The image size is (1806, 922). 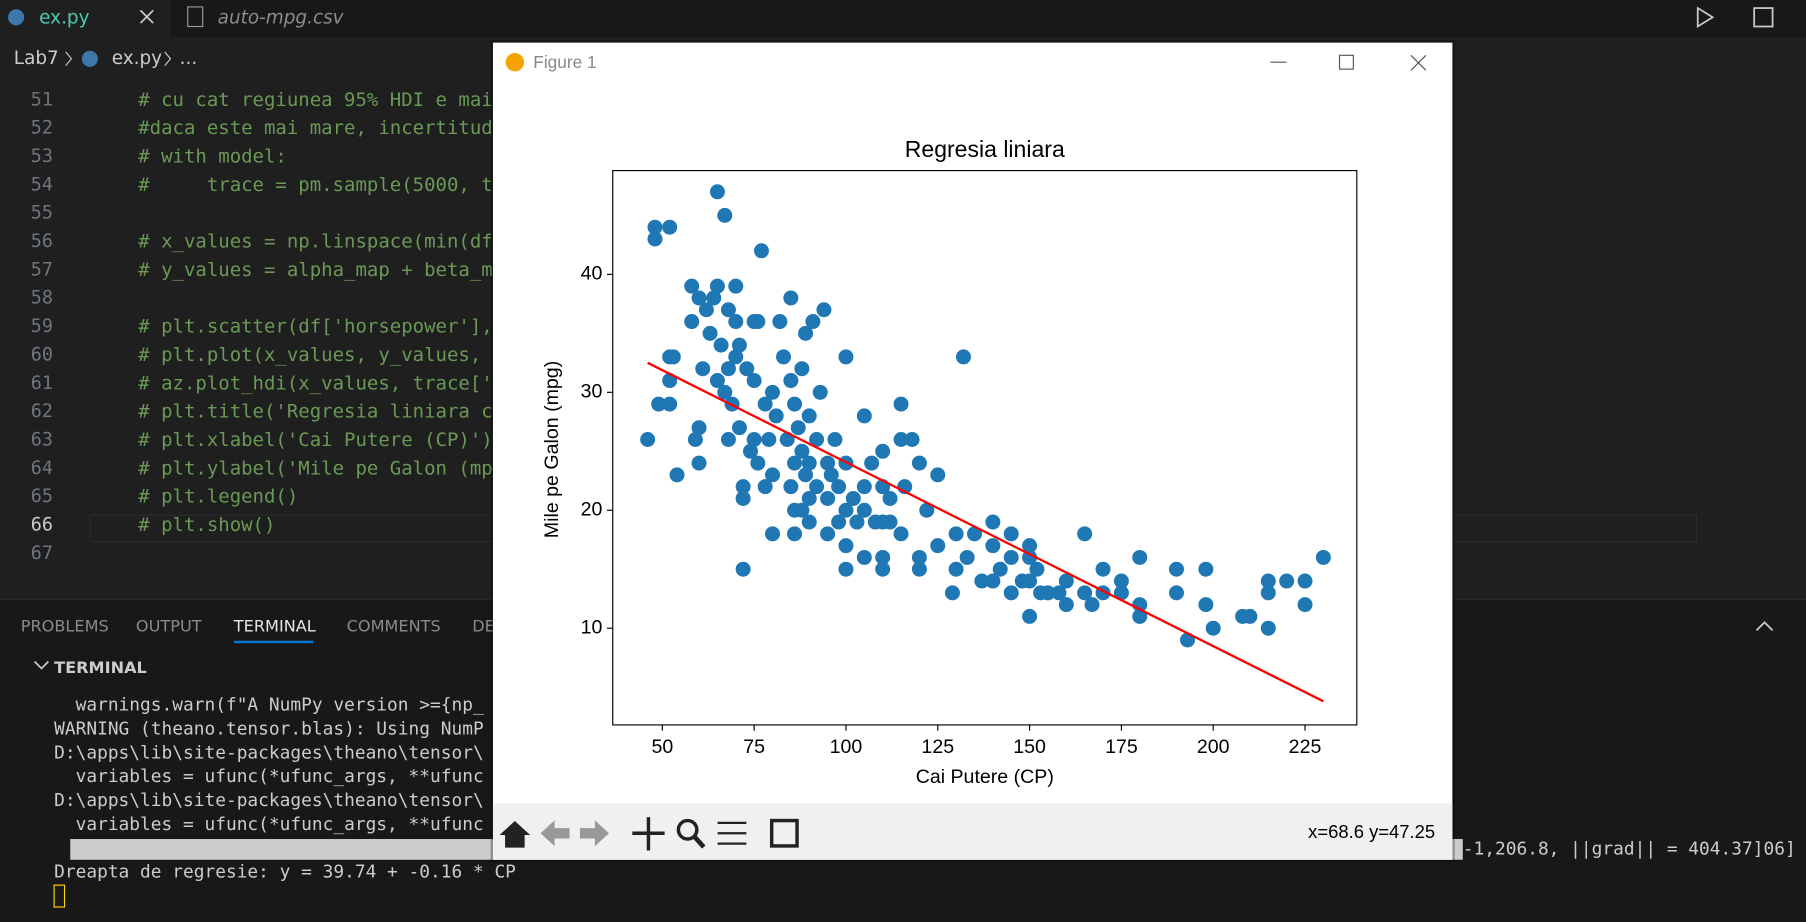 What do you see at coordinates (146, 16) in the screenshot?
I see `tab-close` at bounding box center [146, 16].